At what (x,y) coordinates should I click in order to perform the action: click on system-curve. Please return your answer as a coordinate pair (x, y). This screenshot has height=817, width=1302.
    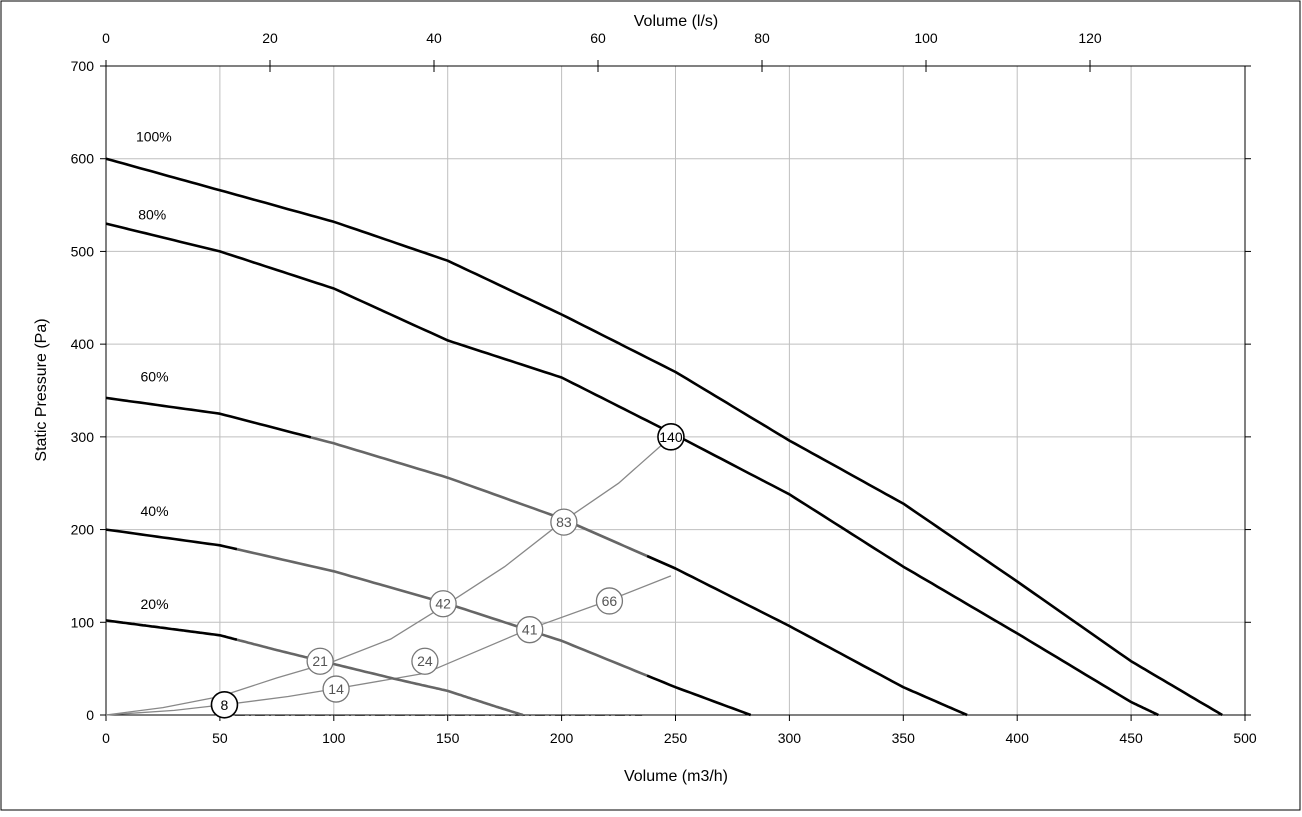
    Looking at the image, I should click on (388, 576).